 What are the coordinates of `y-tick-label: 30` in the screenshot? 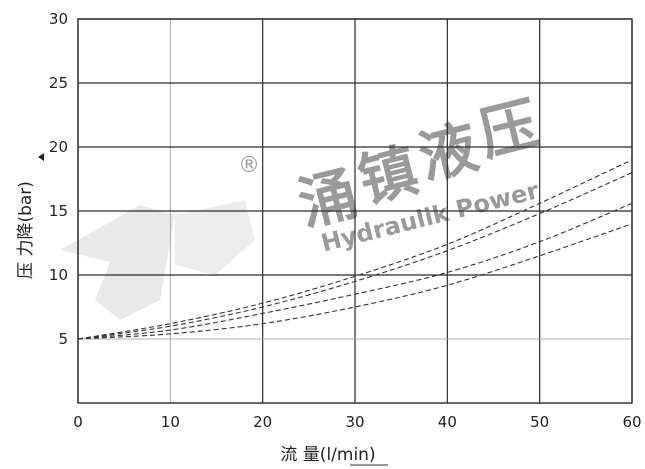 It's located at (58, 19).